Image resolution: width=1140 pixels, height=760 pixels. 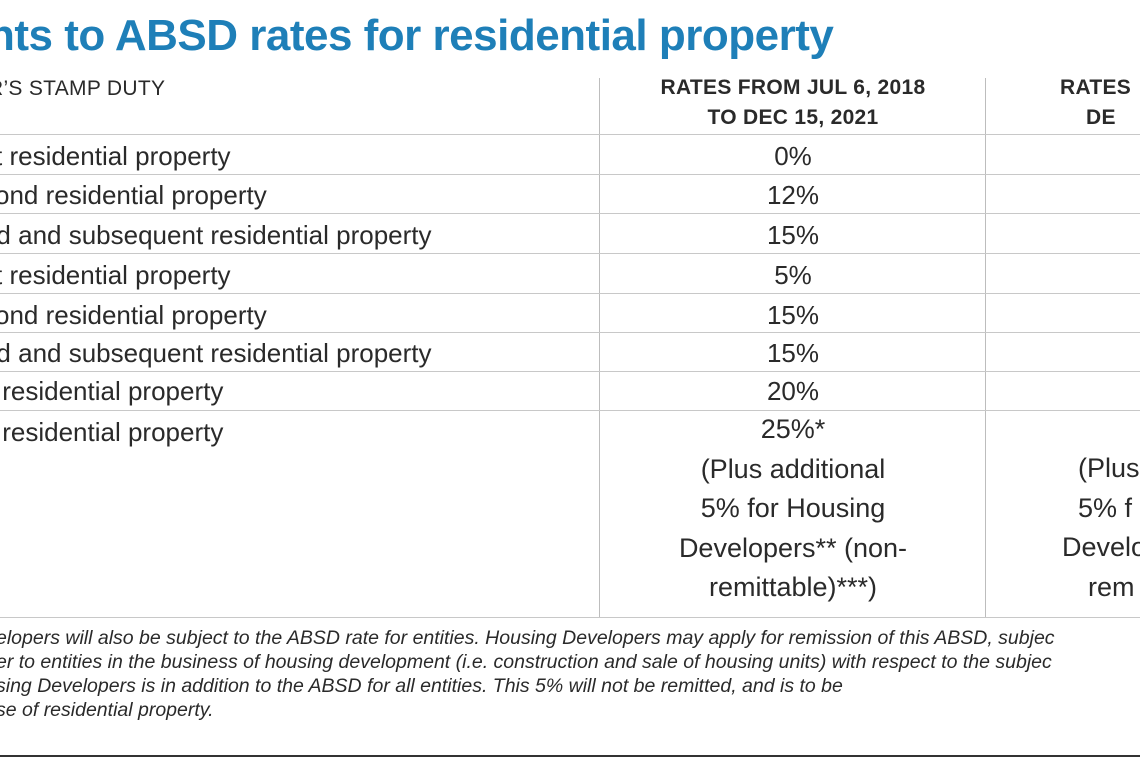 What do you see at coordinates (570, 156) in the screenshot?
I see `table-row: st residential property 0%` at bounding box center [570, 156].